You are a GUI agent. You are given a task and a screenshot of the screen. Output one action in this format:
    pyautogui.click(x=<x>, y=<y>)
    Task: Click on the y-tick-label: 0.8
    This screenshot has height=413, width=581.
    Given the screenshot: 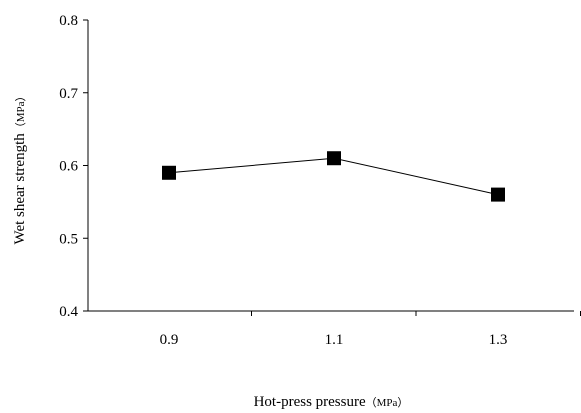 What is the action you would take?
    pyautogui.click(x=68, y=21)
    